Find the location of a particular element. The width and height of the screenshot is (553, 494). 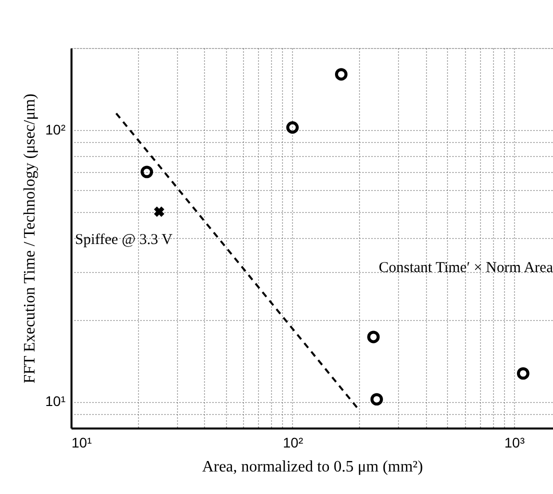

x-tick-label: 10² is located at coordinates (293, 442).